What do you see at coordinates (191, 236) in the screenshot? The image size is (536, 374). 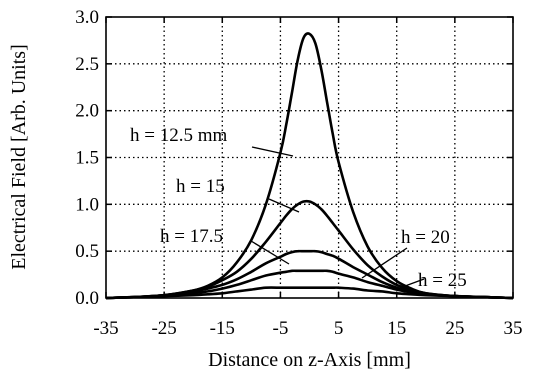 I see `curve-annotation: h = 17.5` at bounding box center [191, 236].